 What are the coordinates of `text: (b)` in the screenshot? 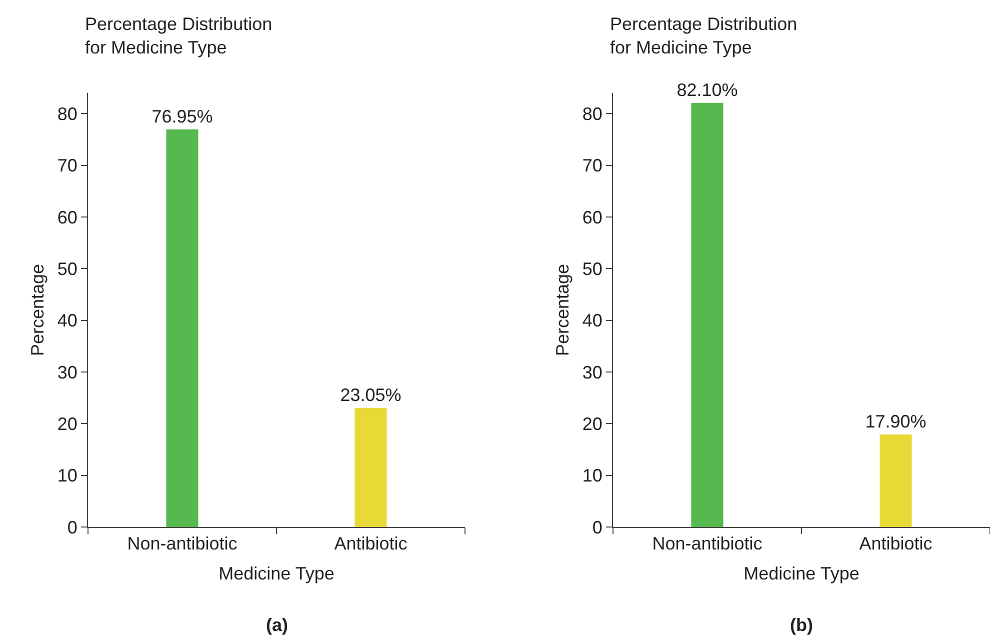 It's located at (801, 625).